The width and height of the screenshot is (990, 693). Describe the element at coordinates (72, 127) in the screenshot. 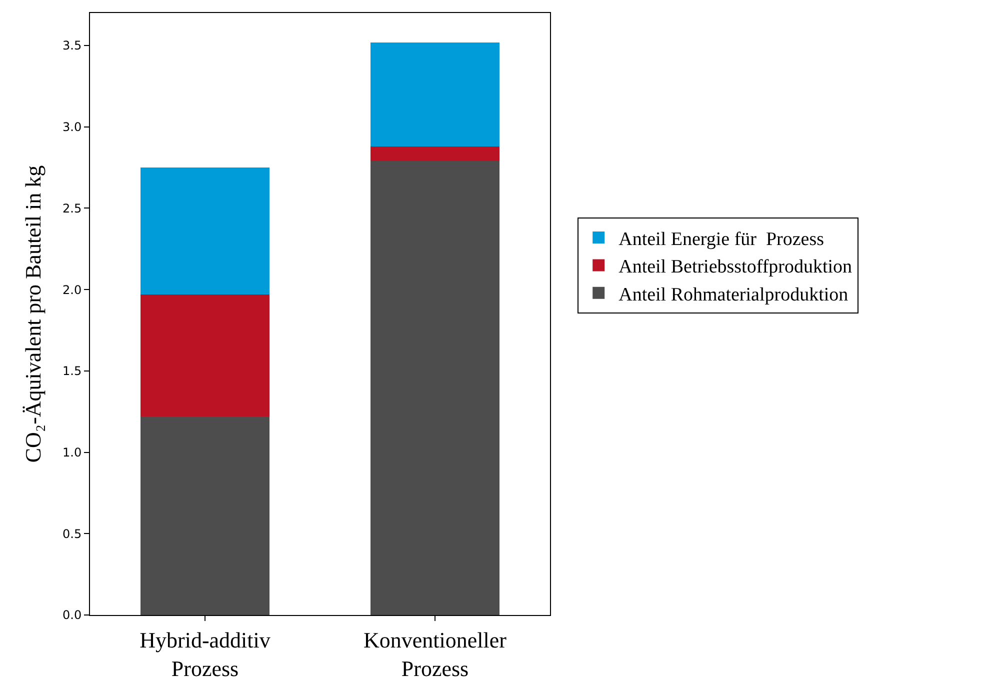

I see `y-tick-label: 3.0` at that location.